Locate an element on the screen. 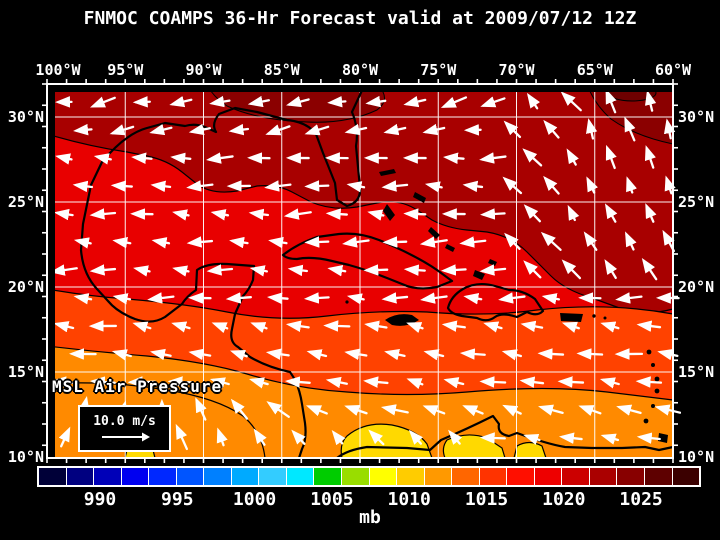  coast-south-america is located at coordinates (505, 437).